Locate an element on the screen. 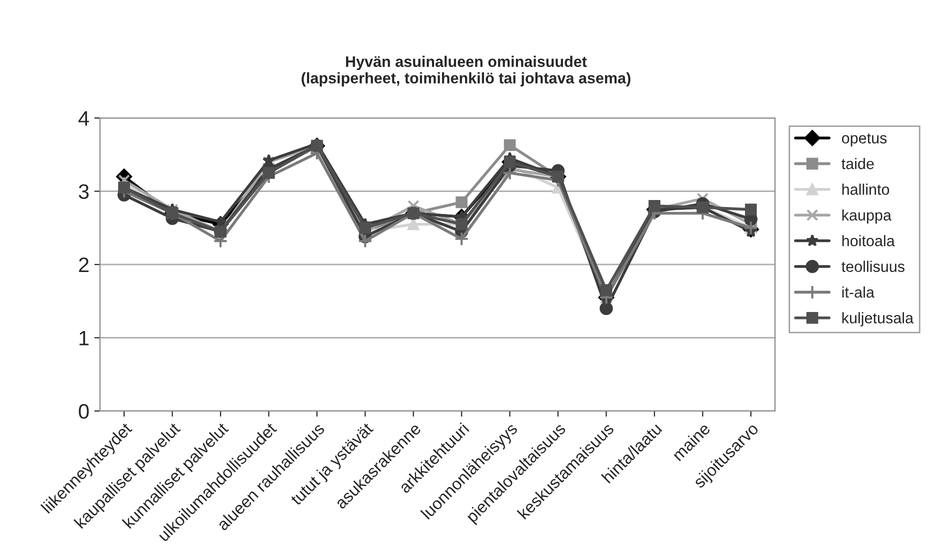 This screenshot has width=932, height=558. y-tick-label: 3 is located at coordinates (83, 192).